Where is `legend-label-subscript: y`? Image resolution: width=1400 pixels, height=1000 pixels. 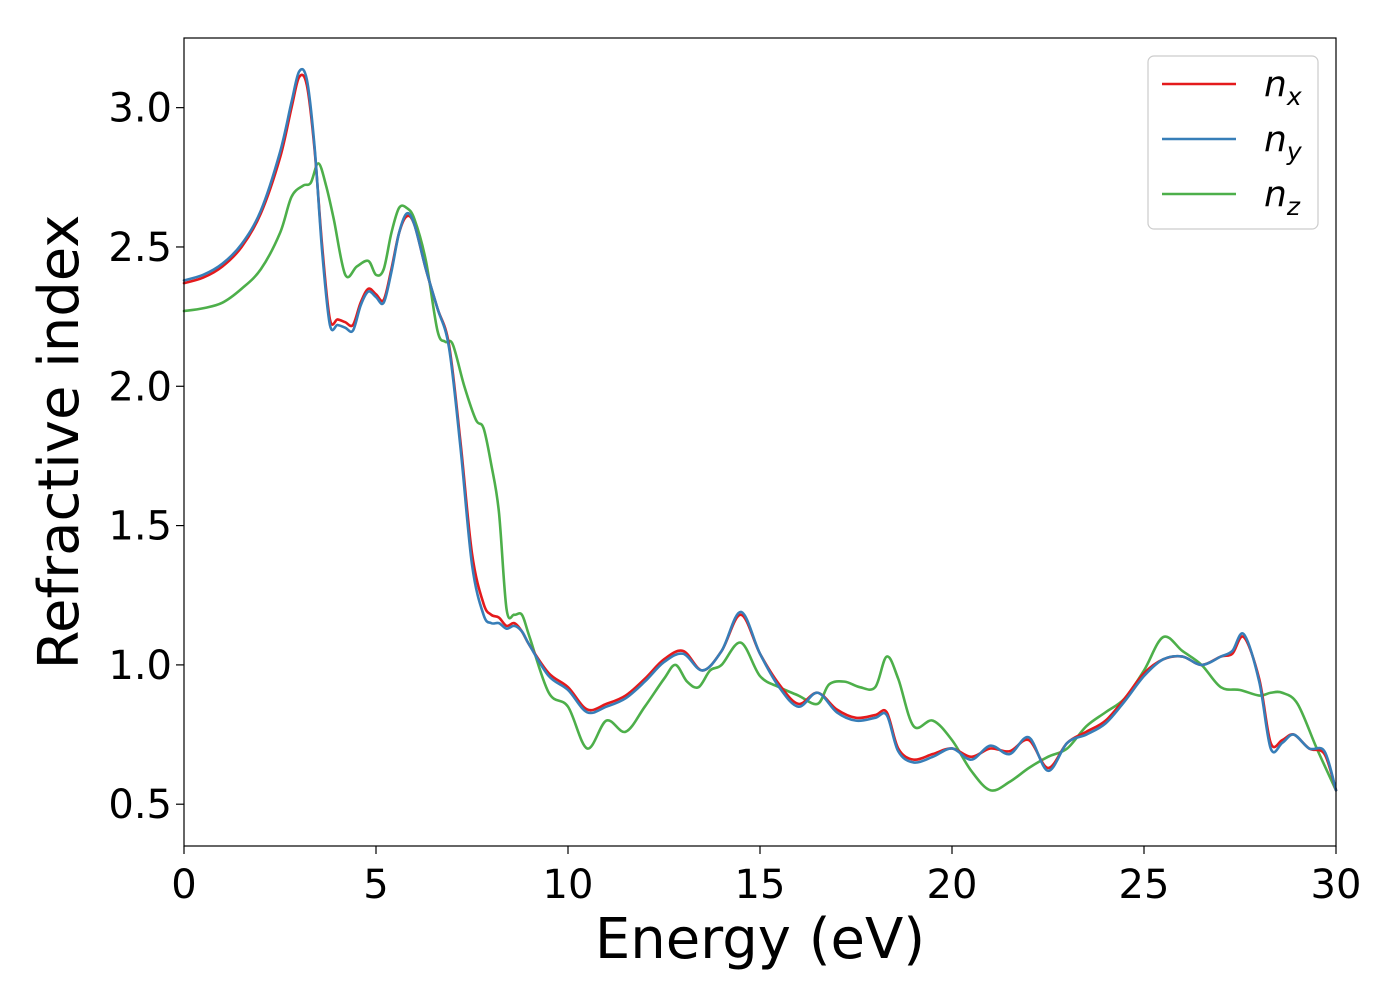
legend-label-subscript: y is located at coordinates (1294, 151).